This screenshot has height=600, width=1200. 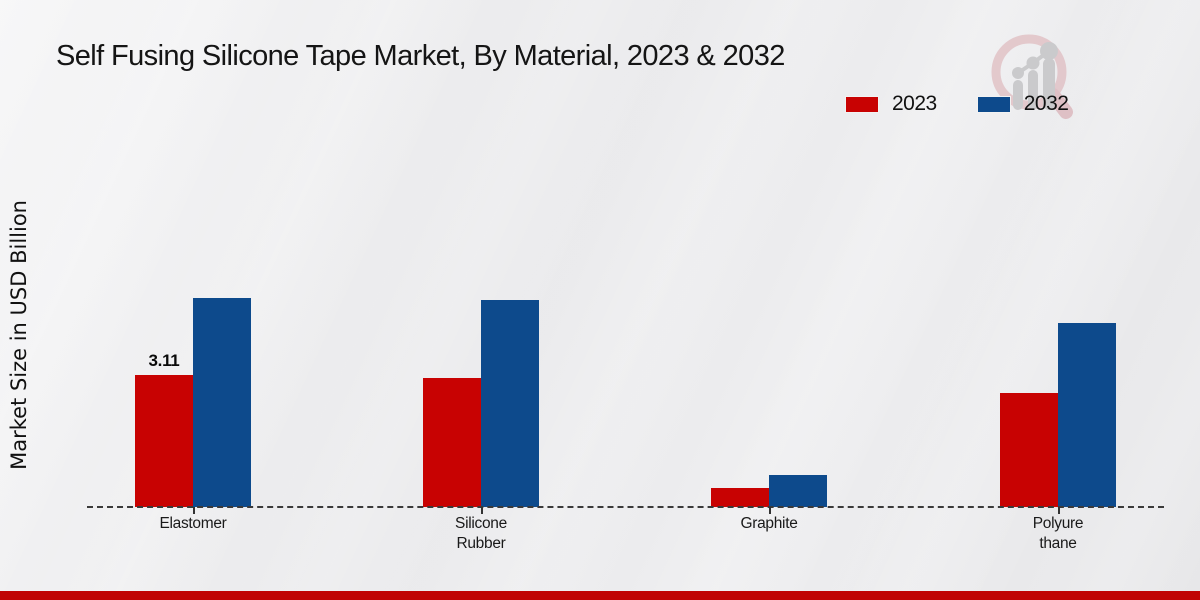 What do you see at coordinates (740, 497) in the screenshot?
I see `bar-2023-graphite` at bounding box center [740, 497].